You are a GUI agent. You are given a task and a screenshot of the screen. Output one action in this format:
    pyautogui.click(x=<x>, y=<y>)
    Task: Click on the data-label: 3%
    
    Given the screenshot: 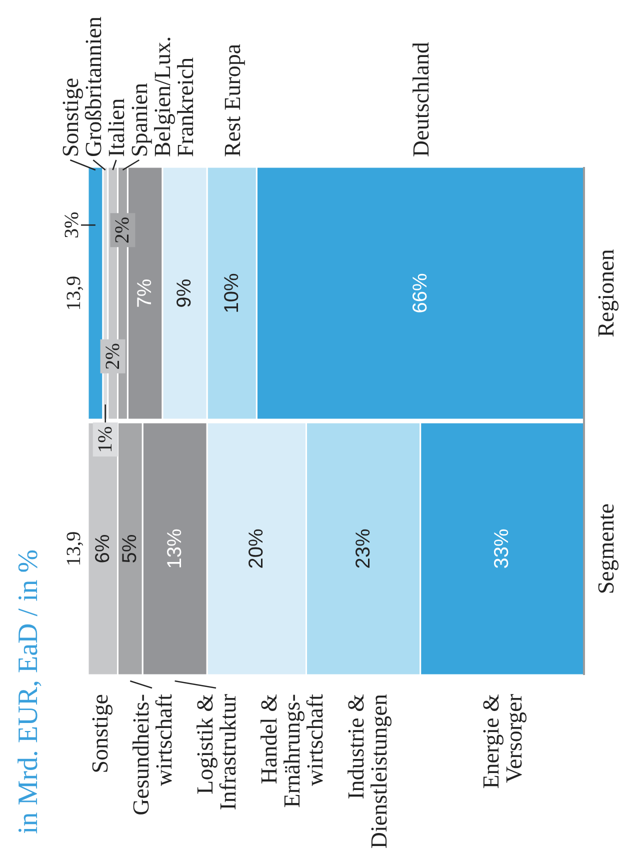 What is the action you would take?
    pyautogui.click(x=72, y=225)
    